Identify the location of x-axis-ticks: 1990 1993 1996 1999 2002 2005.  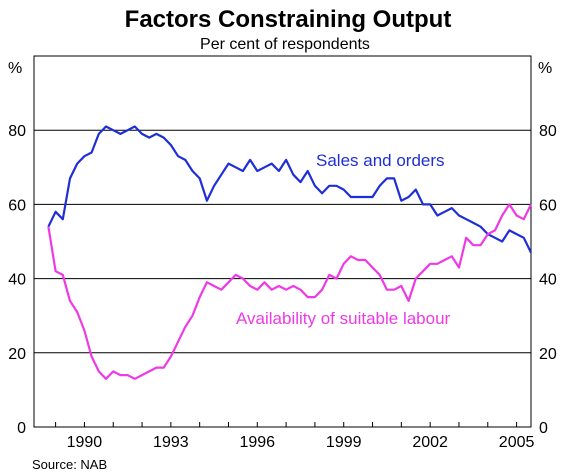
(295, 436).